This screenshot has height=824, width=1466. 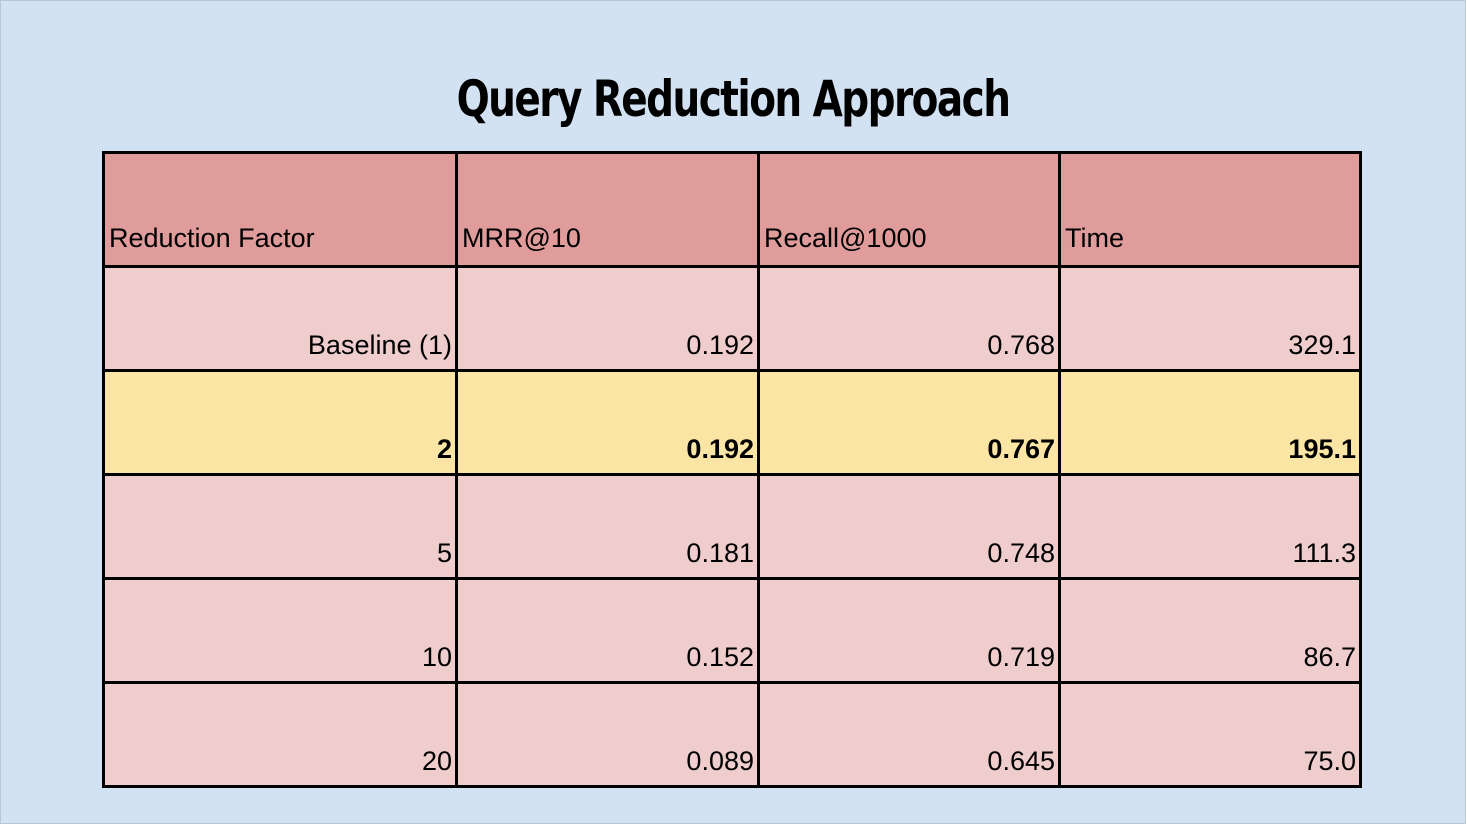 I want to click on table-row: Baseline (1) 0.192 0.768 329.1, so click(x=732, y=318).